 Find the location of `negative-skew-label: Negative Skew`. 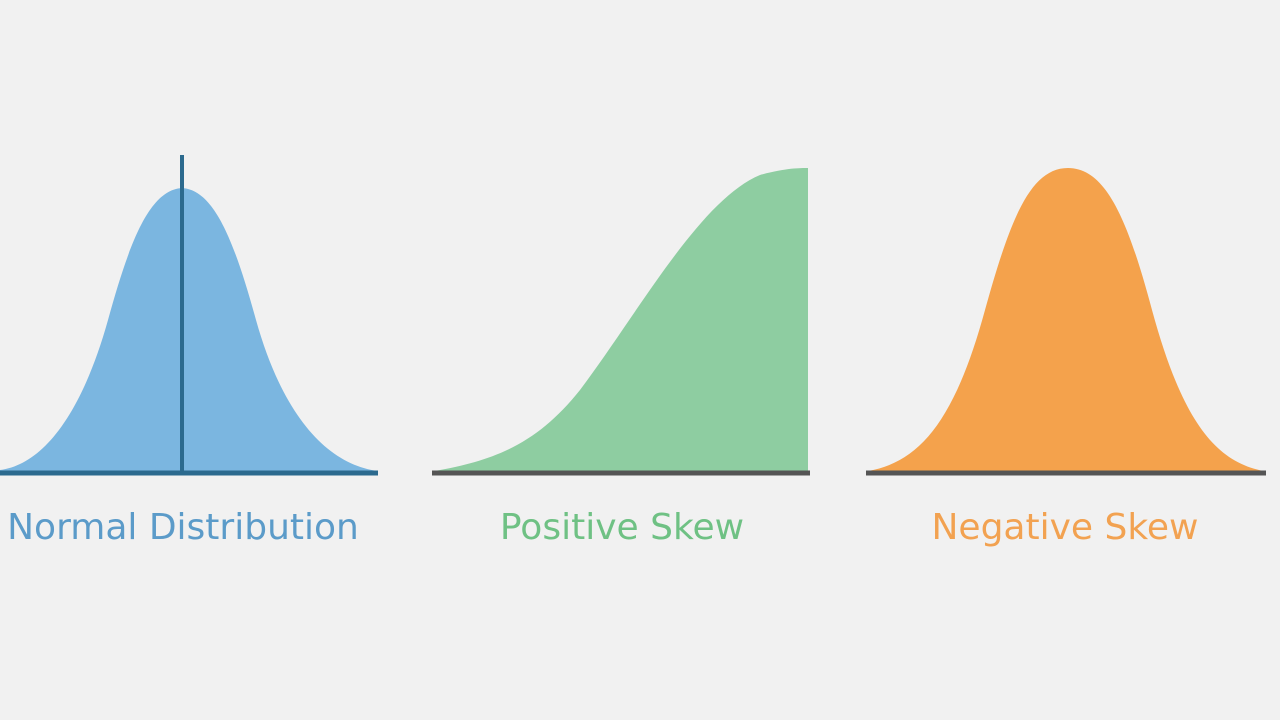

negative-skew-label: Negative Skew is located at coordinates (1065, 527).